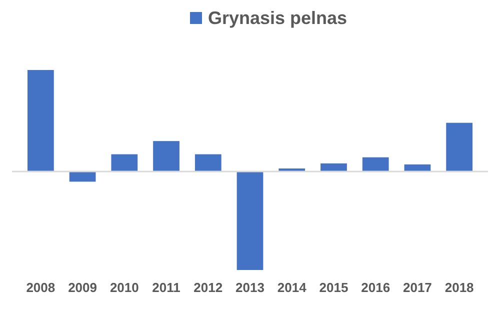 This screenshot has width=500, height=330. Describe the element at coordinates (124, 287) in the screenshot. I see `x-tick-label: 2010` at that location.